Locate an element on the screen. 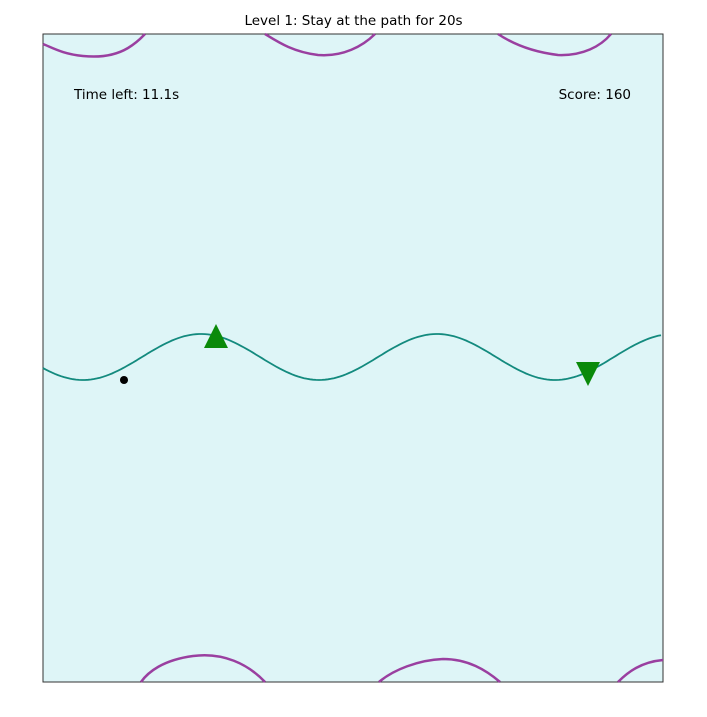  down-triangle-marker is located at coordinates (588, 374).